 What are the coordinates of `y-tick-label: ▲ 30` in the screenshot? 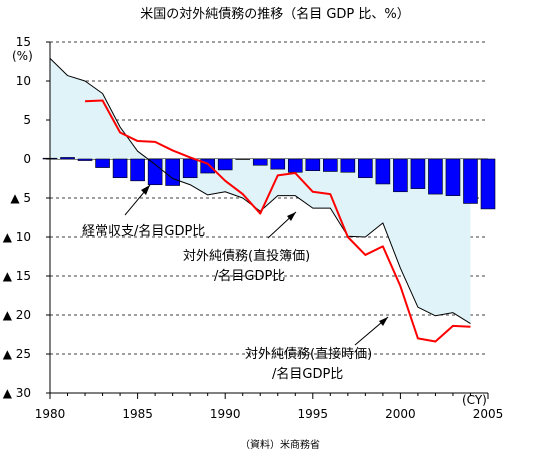 It's located at (17, 393).